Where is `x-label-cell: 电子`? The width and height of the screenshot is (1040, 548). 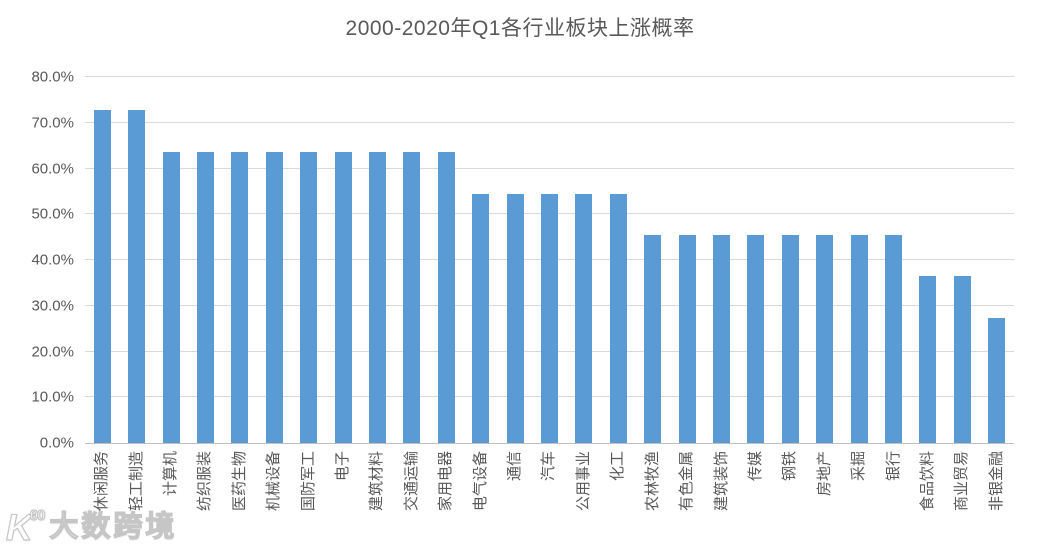
x-label-cell: 电子 is located at coordinates (343, 497).